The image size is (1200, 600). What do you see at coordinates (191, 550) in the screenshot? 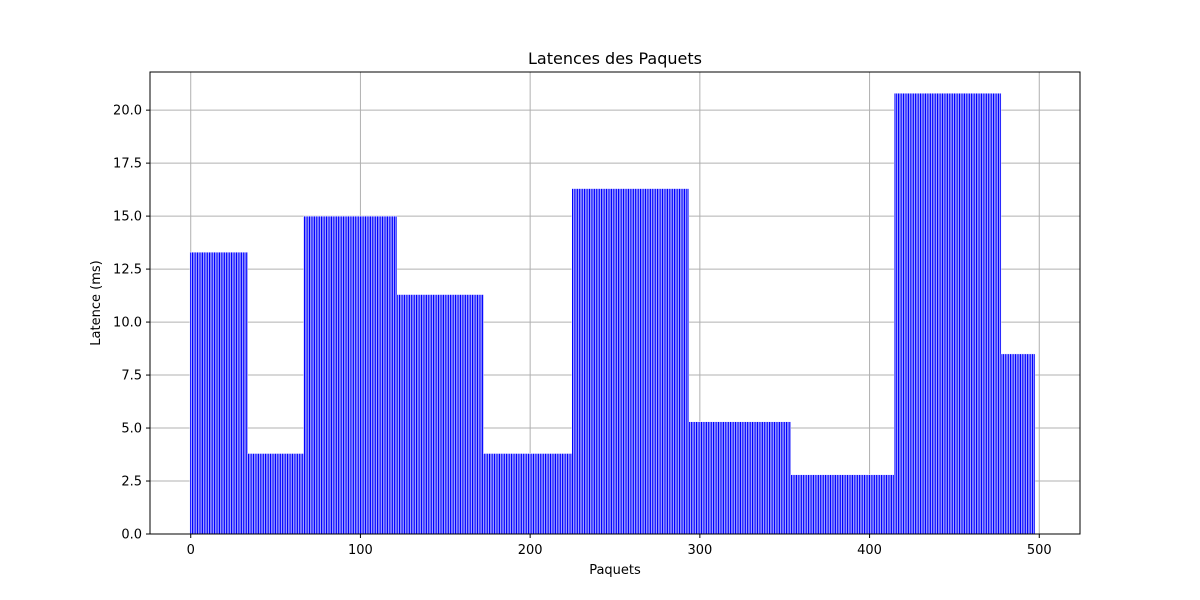
I see `x-tick-label: 0` at bounding box center [191, 550].